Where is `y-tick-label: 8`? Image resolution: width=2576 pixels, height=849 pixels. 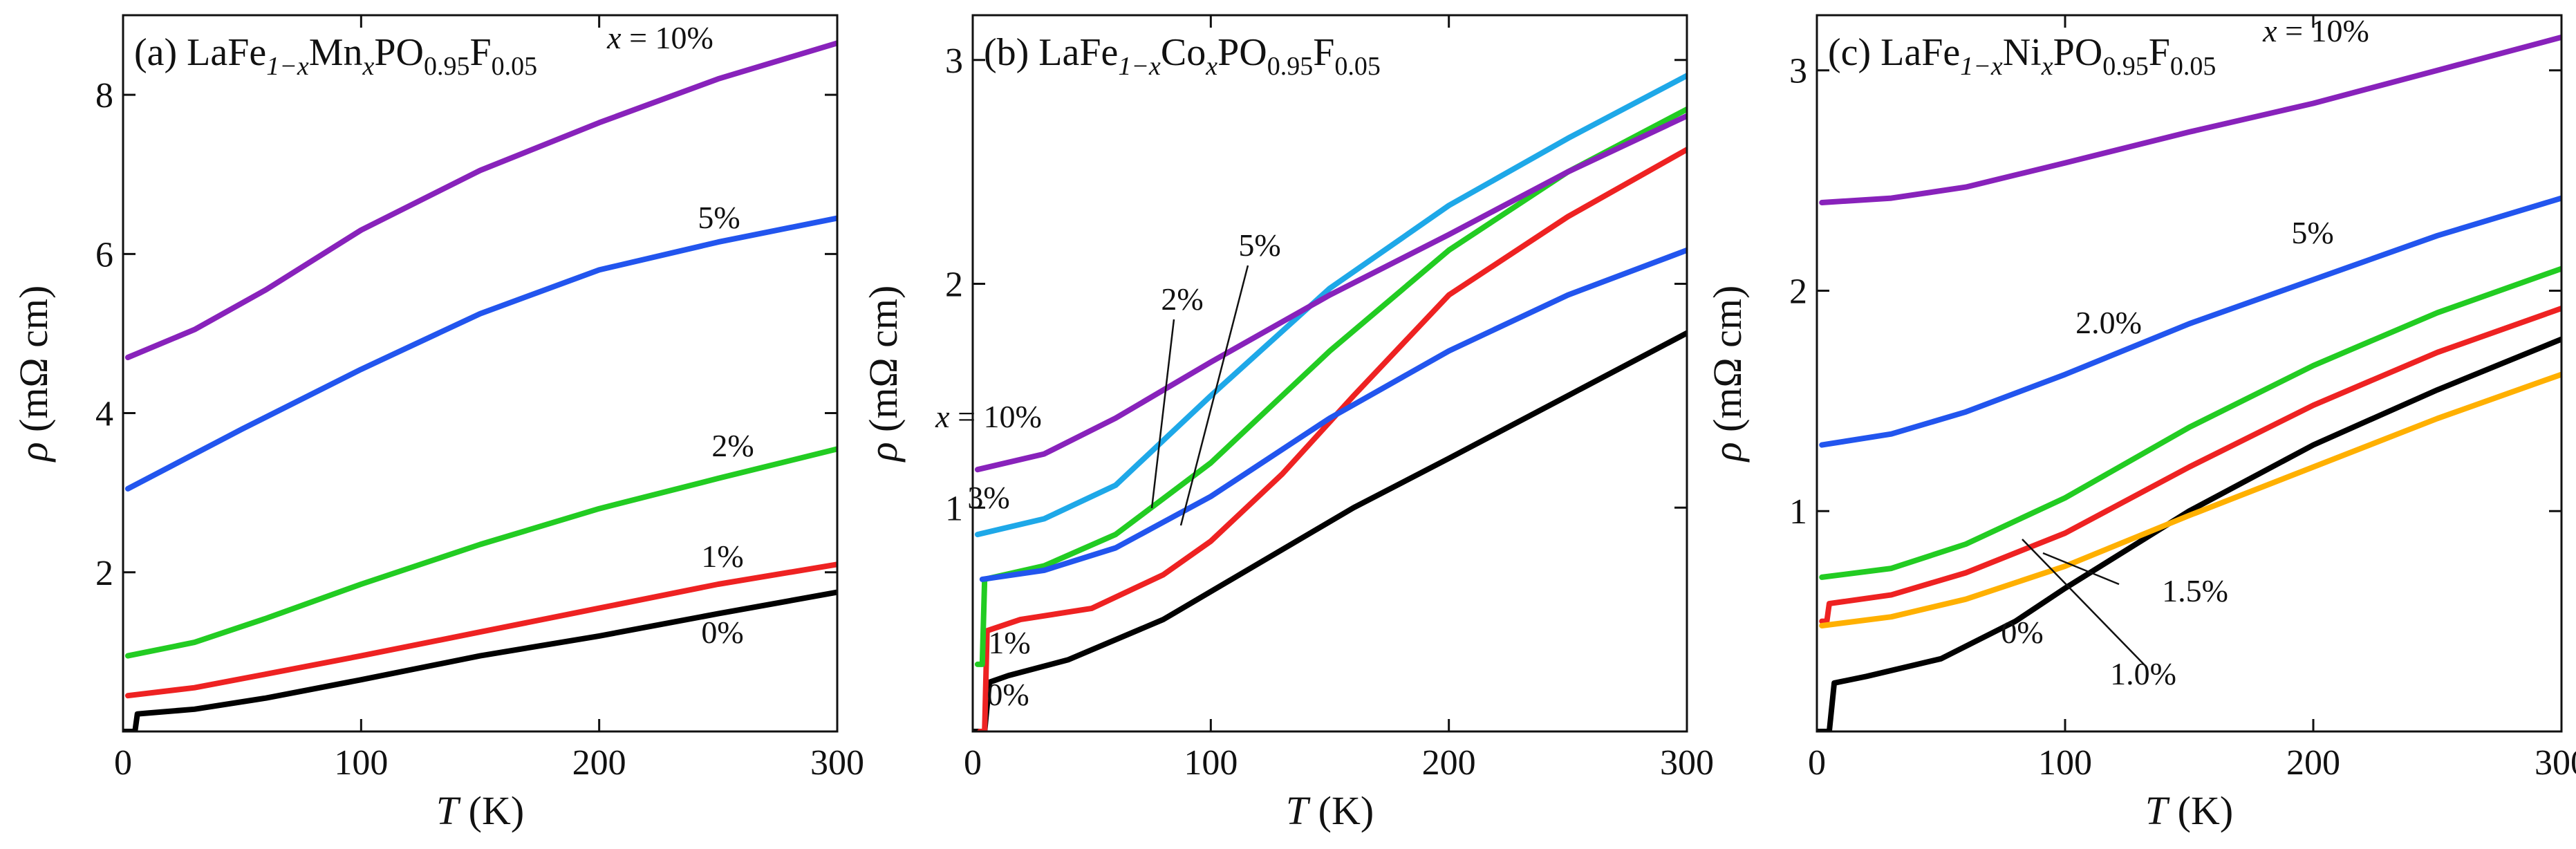 y-tick-label: 8 is located at coordinates (104, 95).